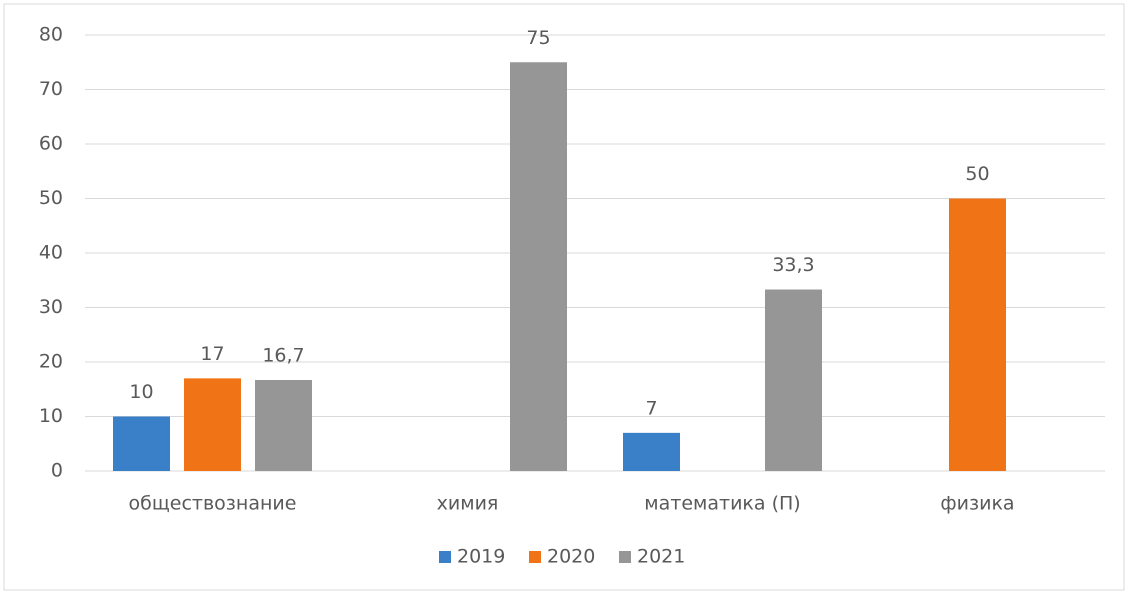 The height and width of the screenshot is (598, 1128). Describe the element at coordinates (51, 307) in the screenshot. I see `y-tick-label: 30` at that location.